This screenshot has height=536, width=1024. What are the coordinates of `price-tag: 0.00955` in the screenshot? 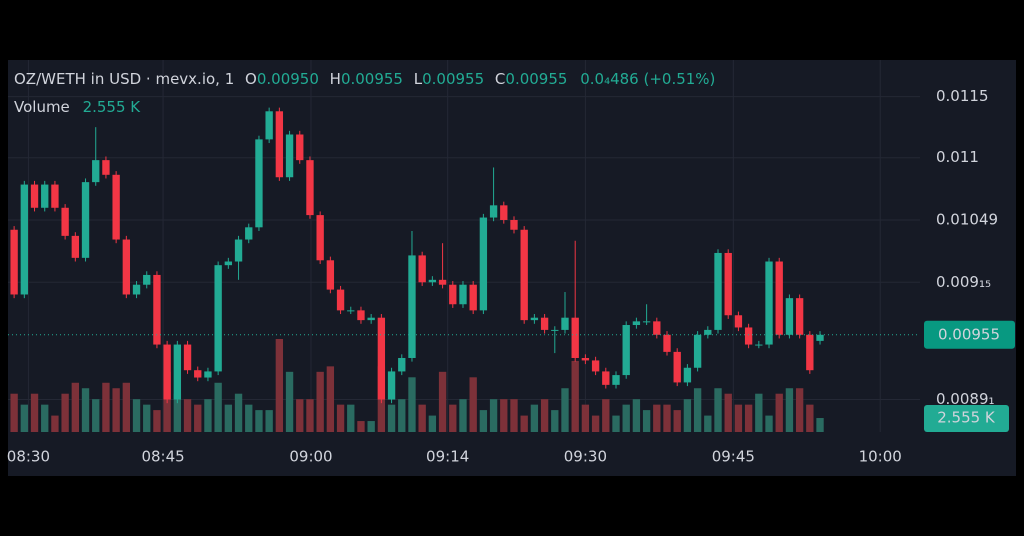 It's located at (969, 334).